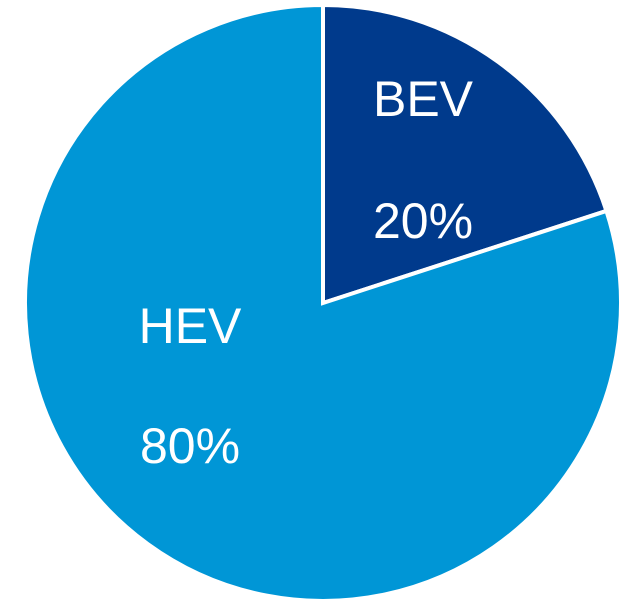 The image size is (626, 602). I want to click on value-label: 20%, so click(423, 221).